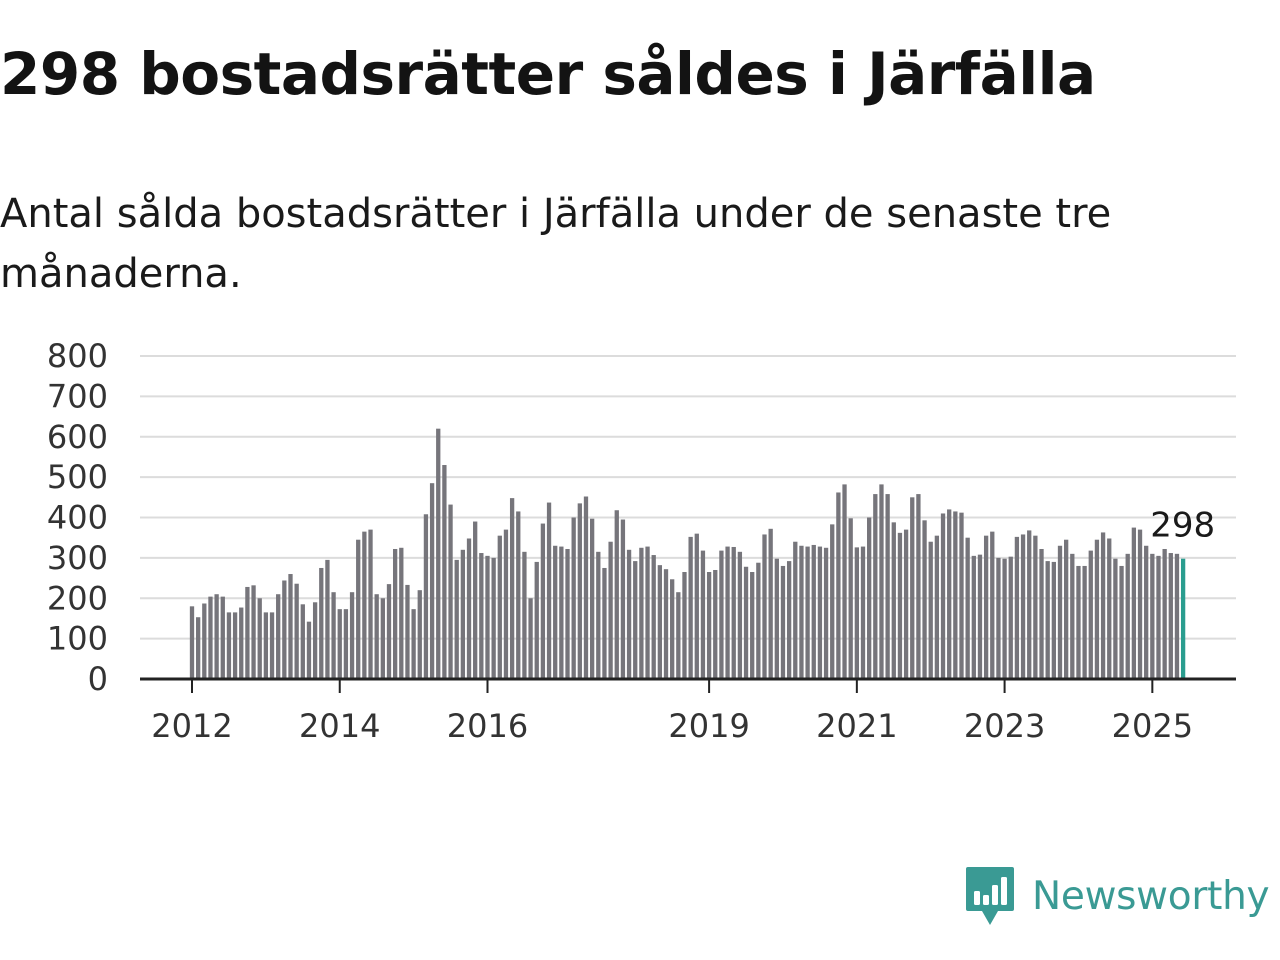  What do you see at coordinates (1151, 896) in the screenshot?
I see `brand-name: Newsworthy` at bounding box center [1151, 896].